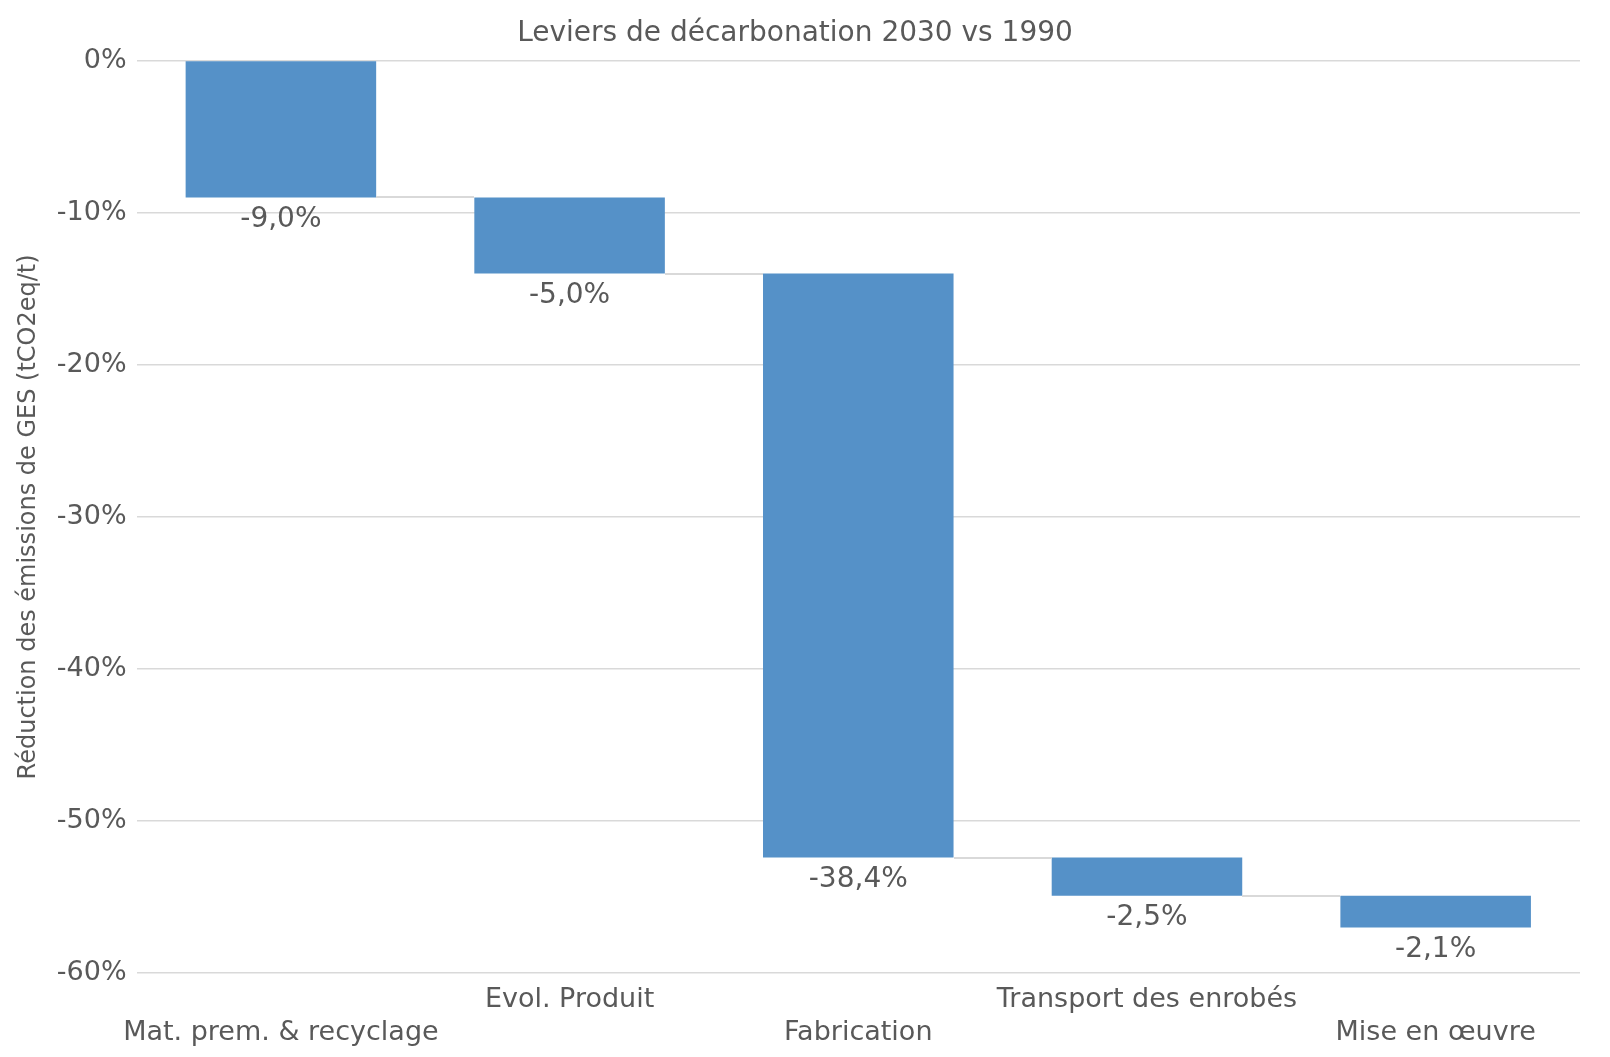 The height and width of the screenshot is (1057, 1610). What do you see at coordinates (1146, 998) in the screenshot?
I see `x-tick-label: Transport des enrobés` at bounding box center [1146, 998].